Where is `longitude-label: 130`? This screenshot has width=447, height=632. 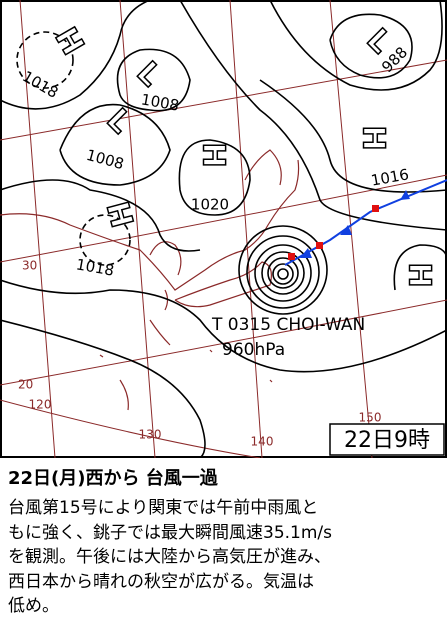
longitude-label: 130 is located at coordinates (150, 435).